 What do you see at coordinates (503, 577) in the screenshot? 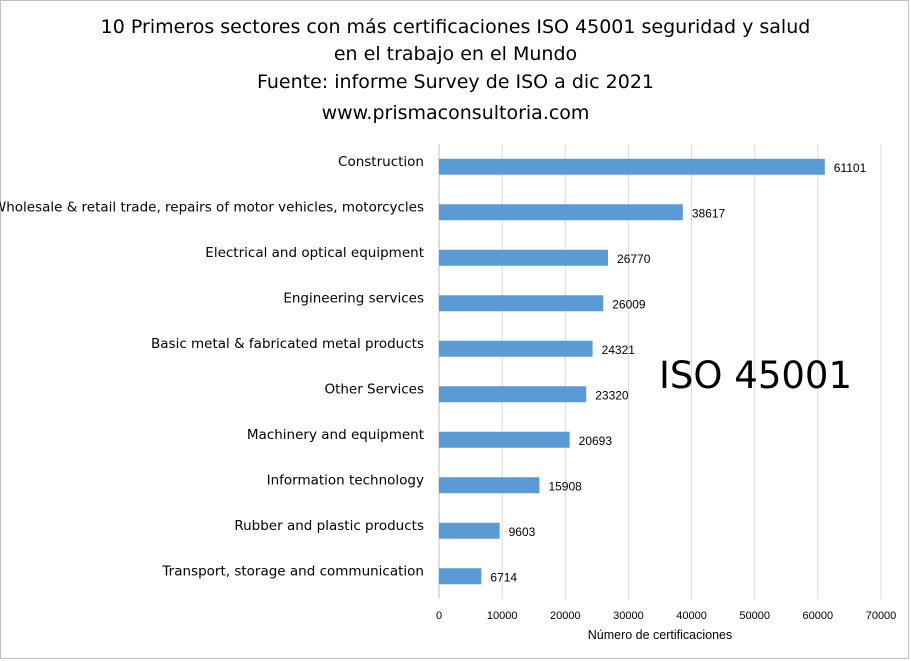
I see `data-label: 6714` at bounding box center [503, 577].